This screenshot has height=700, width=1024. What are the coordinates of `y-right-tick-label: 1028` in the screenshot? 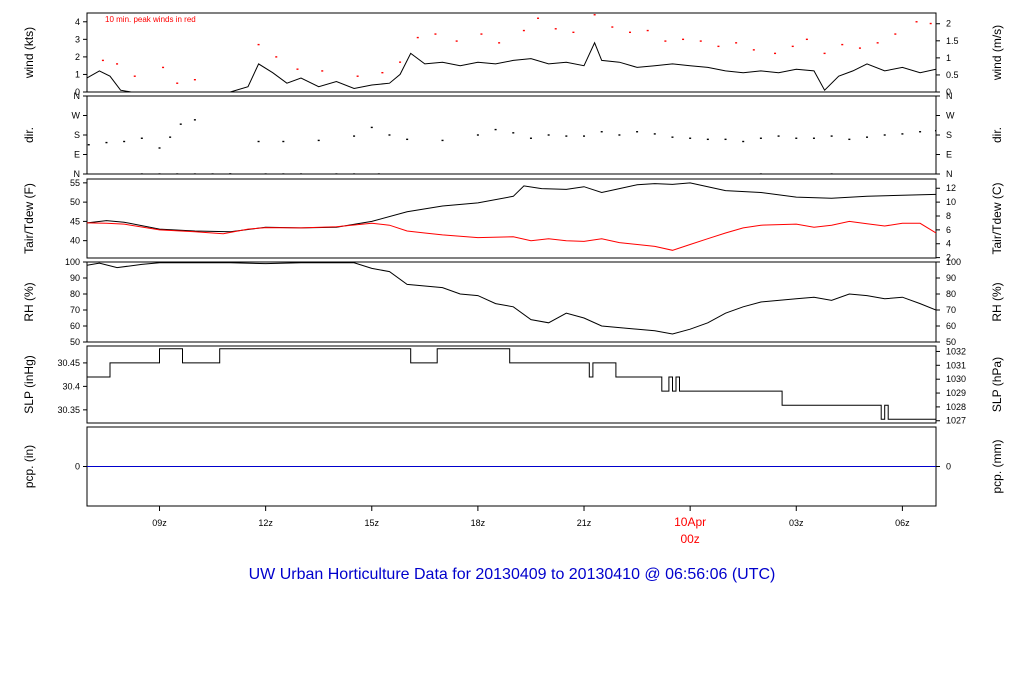 It's located at (956, 407).